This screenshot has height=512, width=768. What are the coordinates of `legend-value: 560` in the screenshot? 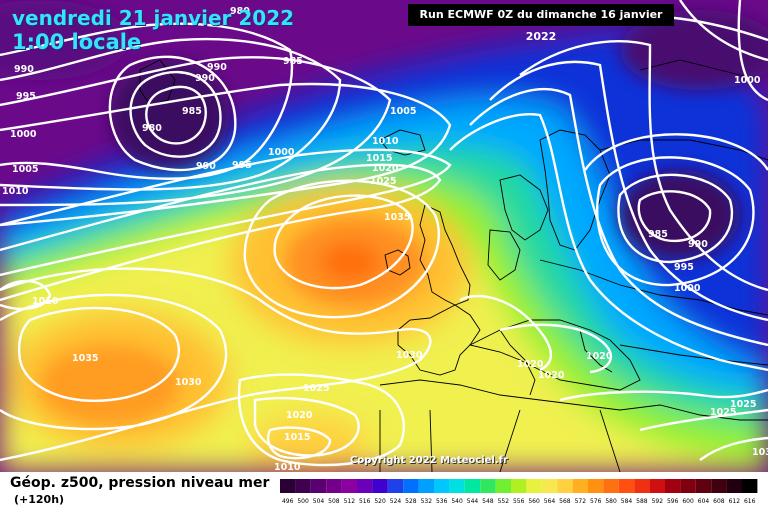 It's located at (534, 501).